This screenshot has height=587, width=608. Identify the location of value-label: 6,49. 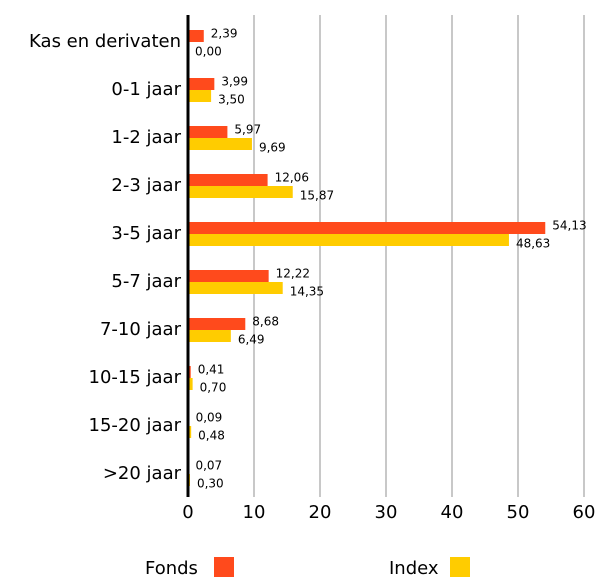
(251, 340).